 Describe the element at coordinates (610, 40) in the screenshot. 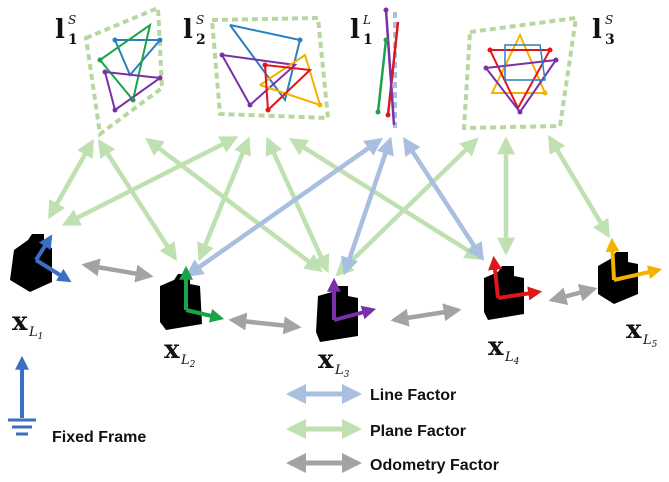

I see `svg-text: 3` at that location.